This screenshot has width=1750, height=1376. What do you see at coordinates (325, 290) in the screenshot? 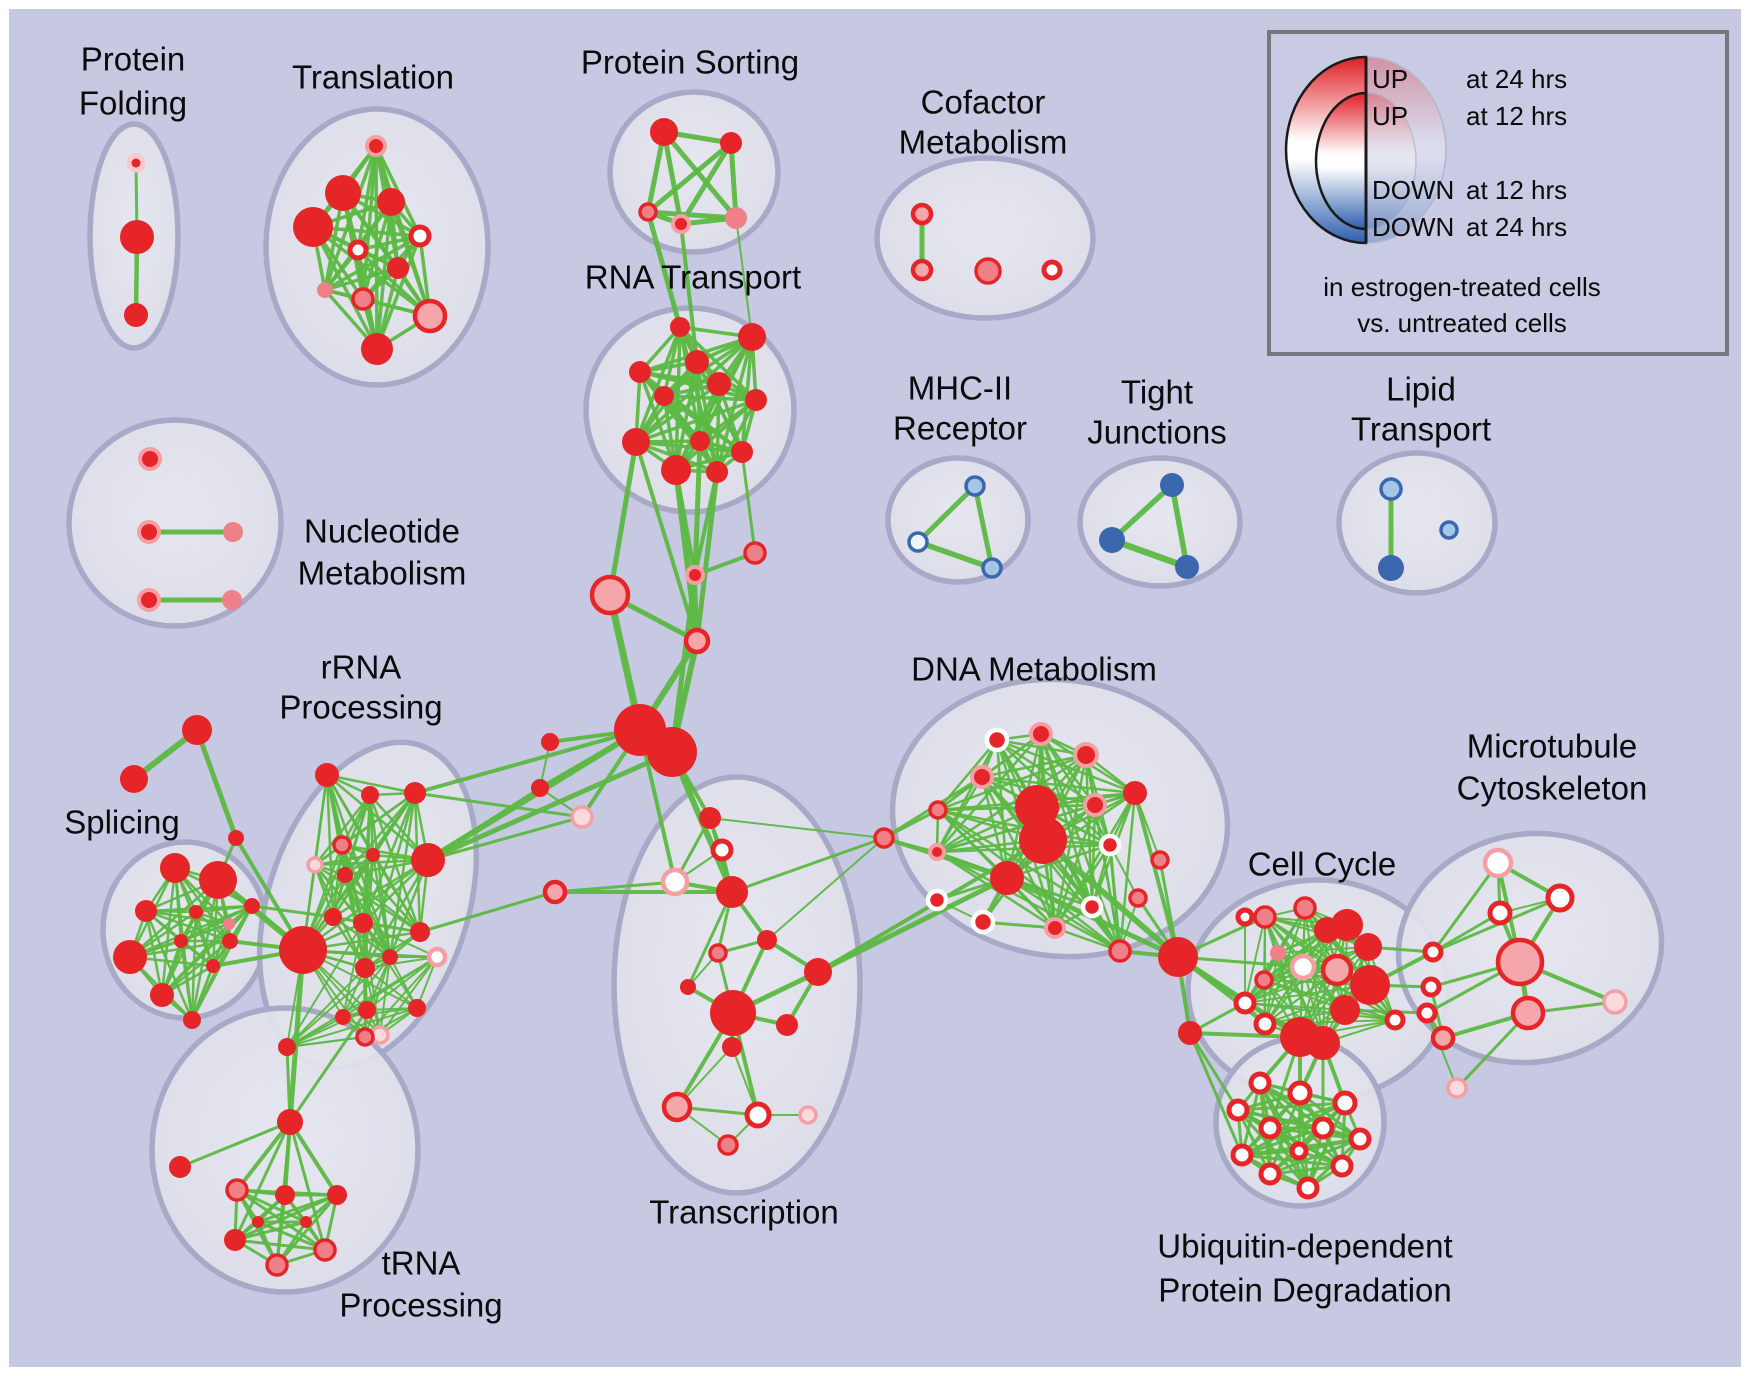
I see `node-t8` at bounding box center [325, 290].